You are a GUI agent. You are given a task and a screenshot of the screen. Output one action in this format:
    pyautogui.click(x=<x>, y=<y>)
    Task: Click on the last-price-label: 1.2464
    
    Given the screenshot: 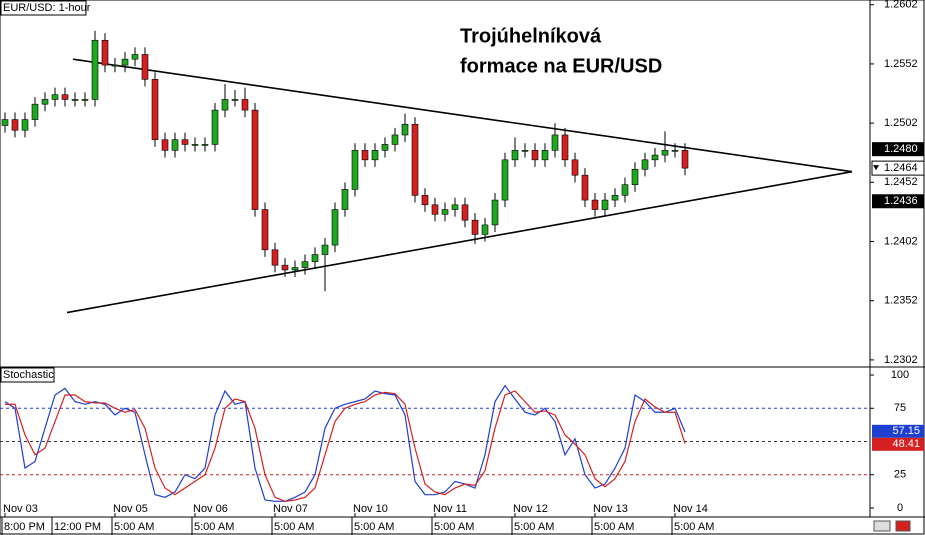 What is the action you would take?
    pyautogui.click(x=901, y=168)
    